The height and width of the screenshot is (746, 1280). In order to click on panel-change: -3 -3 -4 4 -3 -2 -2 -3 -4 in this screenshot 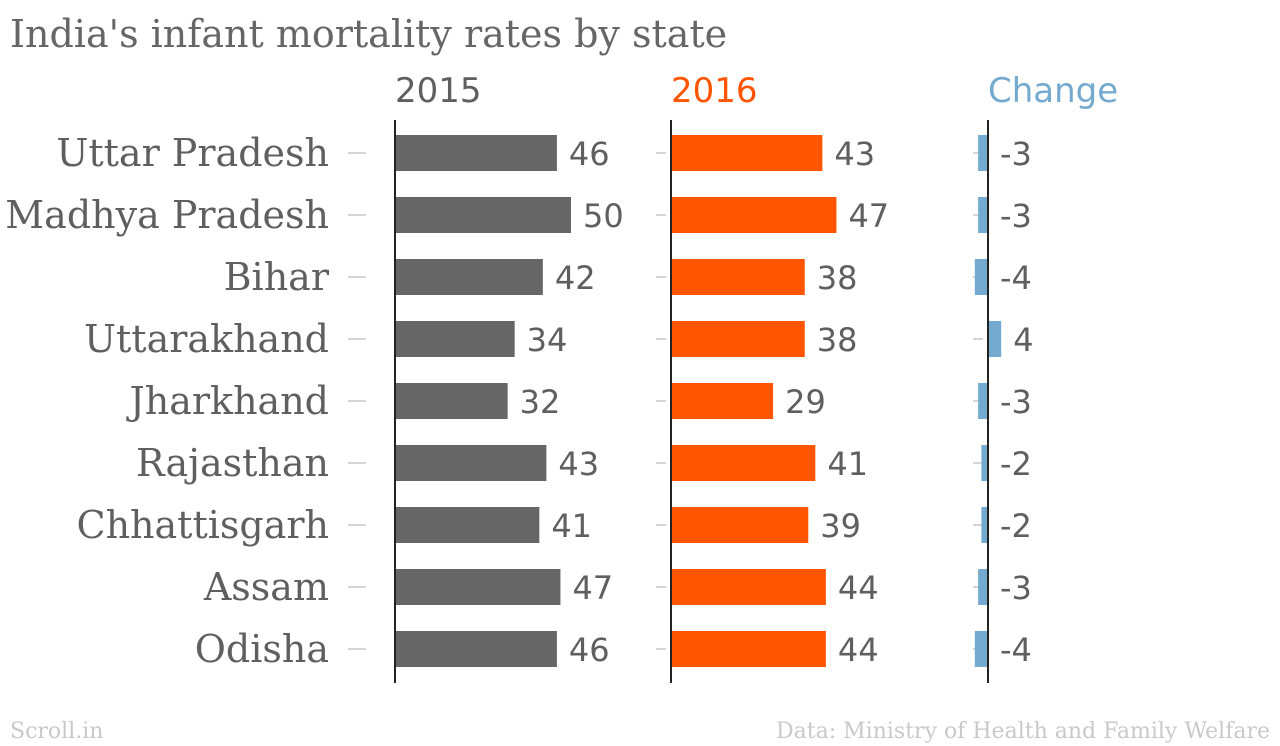, I will do `click(1003, 401)`.